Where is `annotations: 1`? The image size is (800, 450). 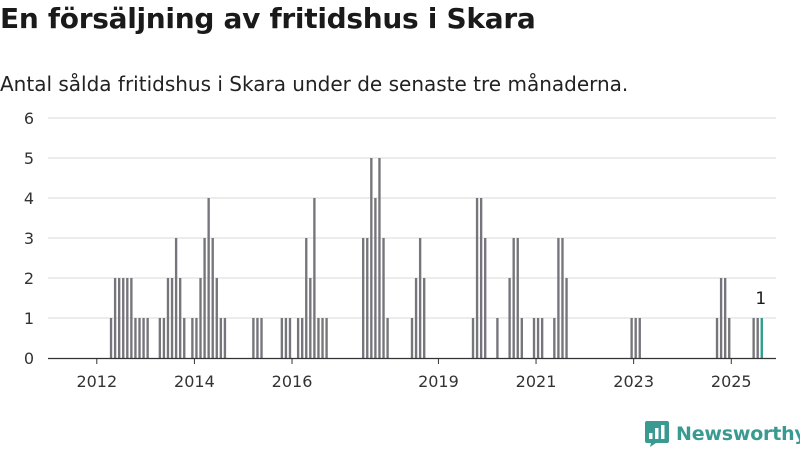 annotations: 1 is located at coordinates (760, 299).